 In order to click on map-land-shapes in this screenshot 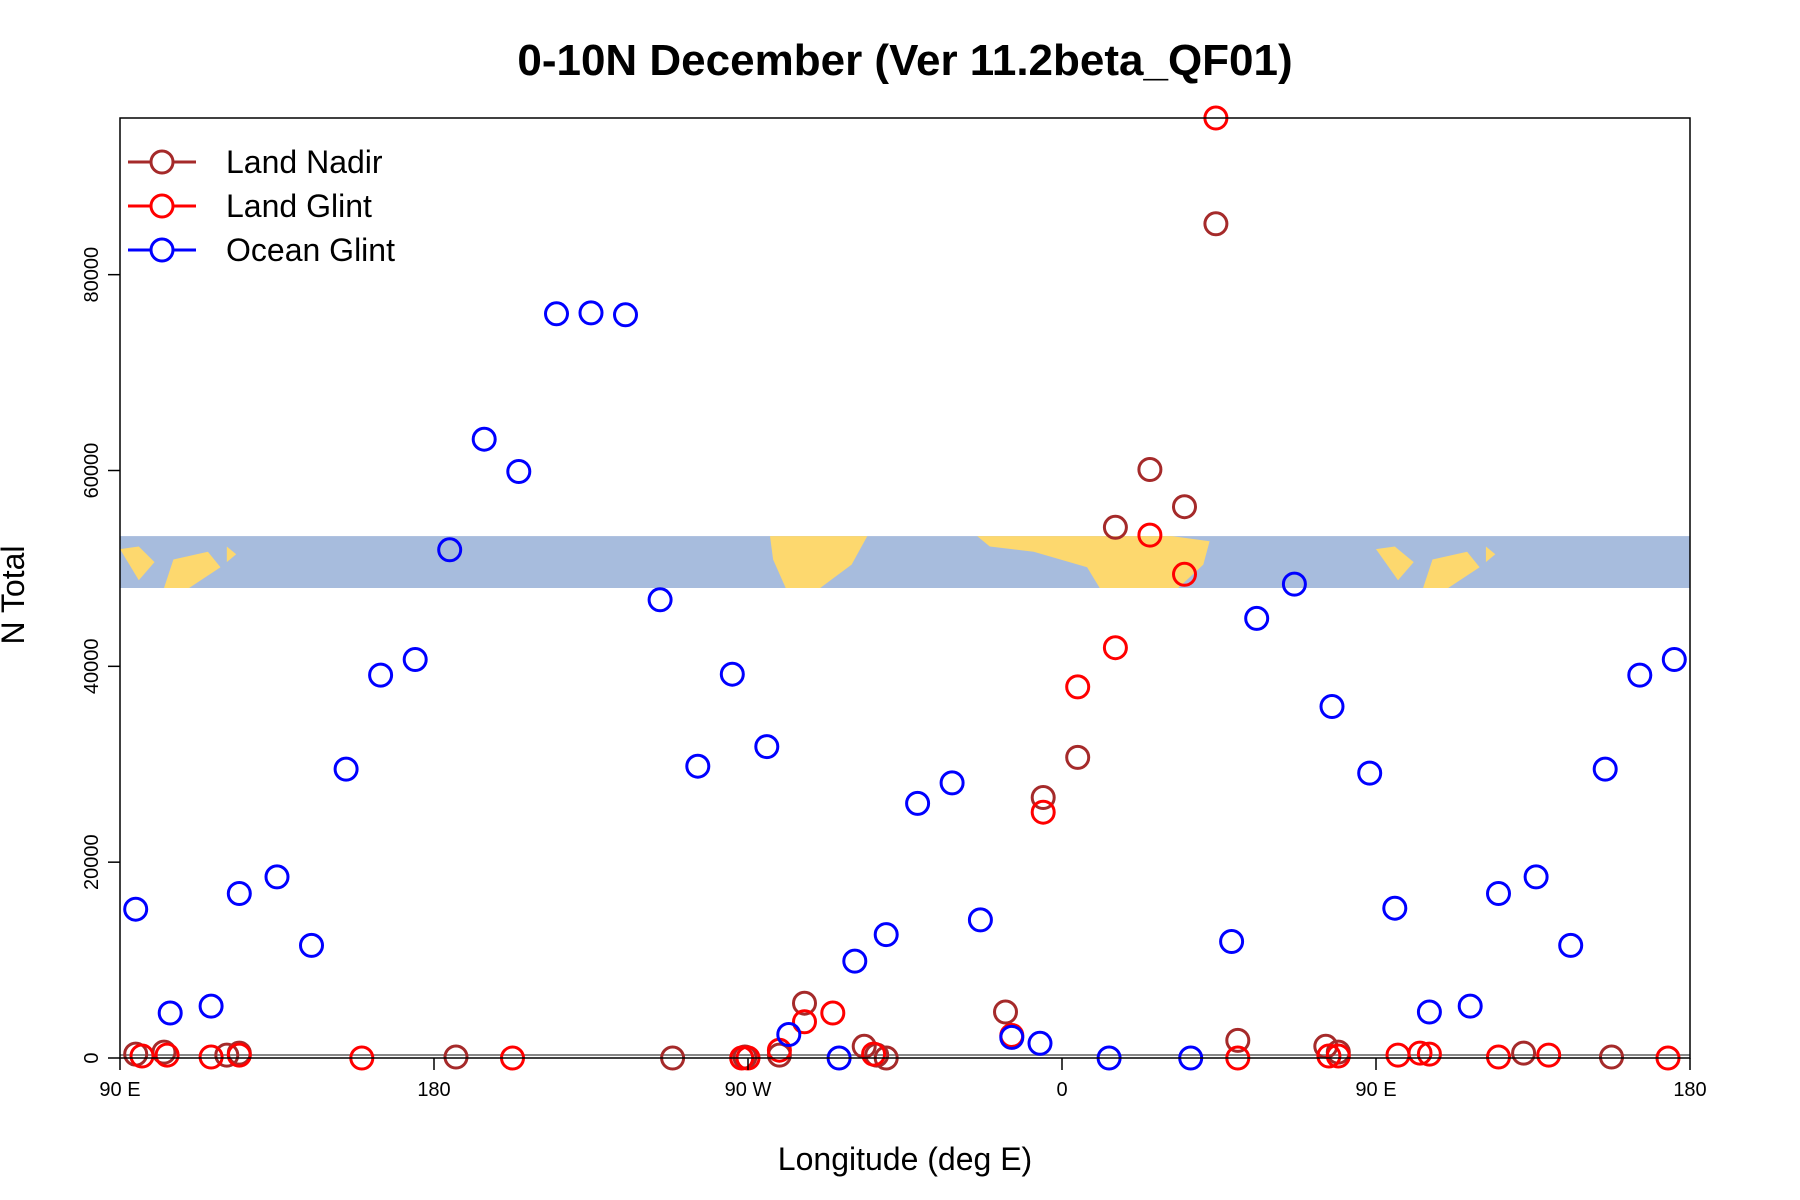, I will do `click(808, 562)`.